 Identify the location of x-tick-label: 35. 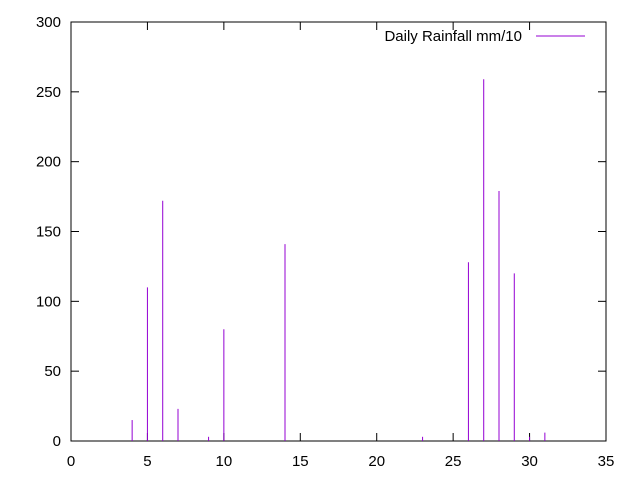
(606, 461).